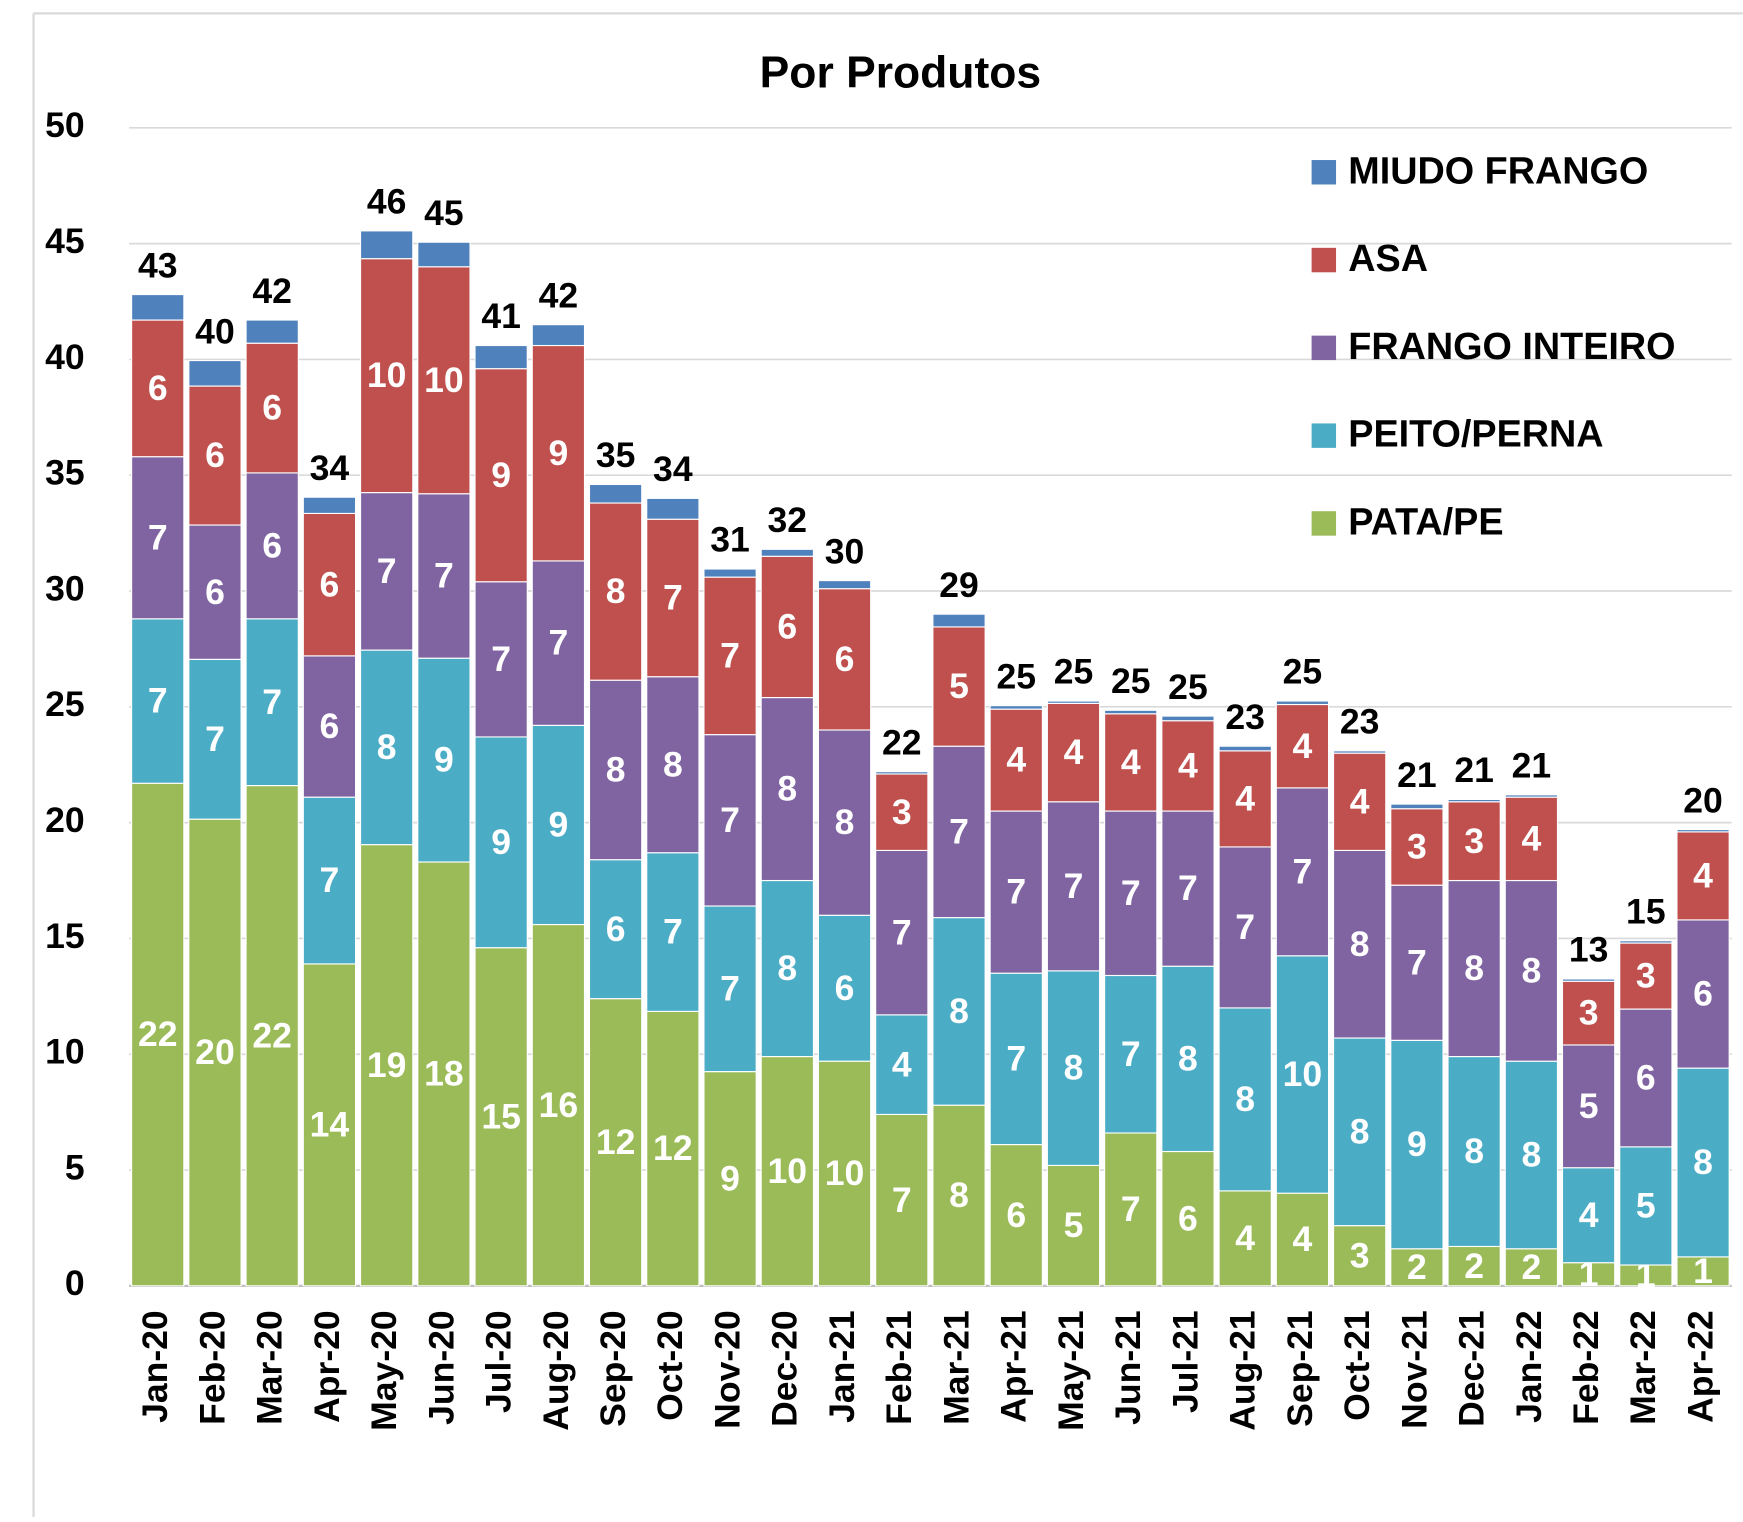 This screenshot has height=1522, width=1743. What do you see at coordinates (501, 1116) in the screenshot?
I see `value-label: 15` at bounding box center [501, 1116].